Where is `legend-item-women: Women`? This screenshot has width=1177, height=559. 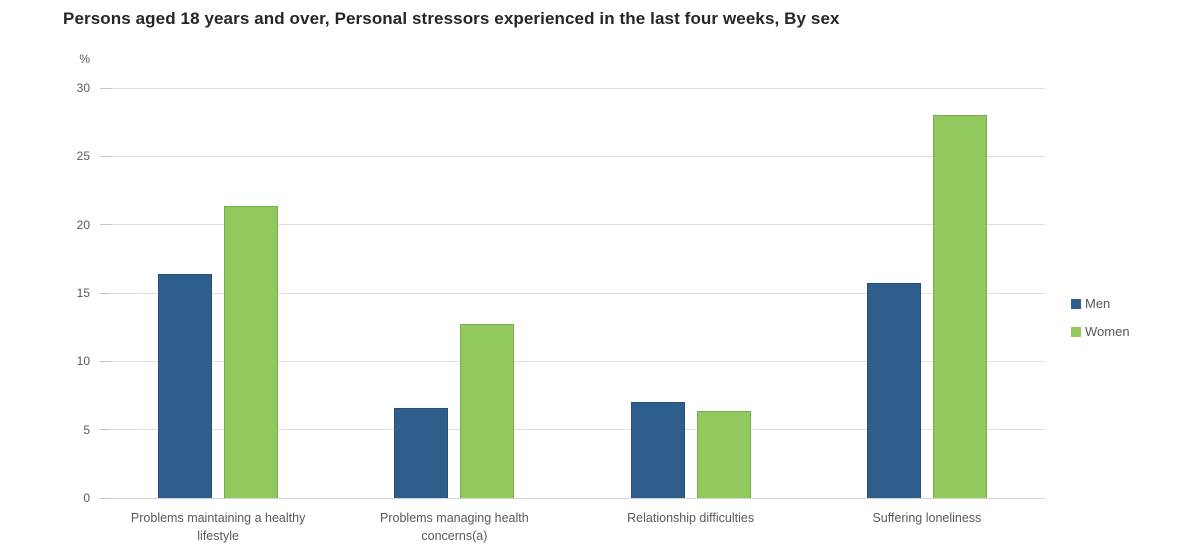
legend-item-women: Women is located at coordinates (1100, 331).